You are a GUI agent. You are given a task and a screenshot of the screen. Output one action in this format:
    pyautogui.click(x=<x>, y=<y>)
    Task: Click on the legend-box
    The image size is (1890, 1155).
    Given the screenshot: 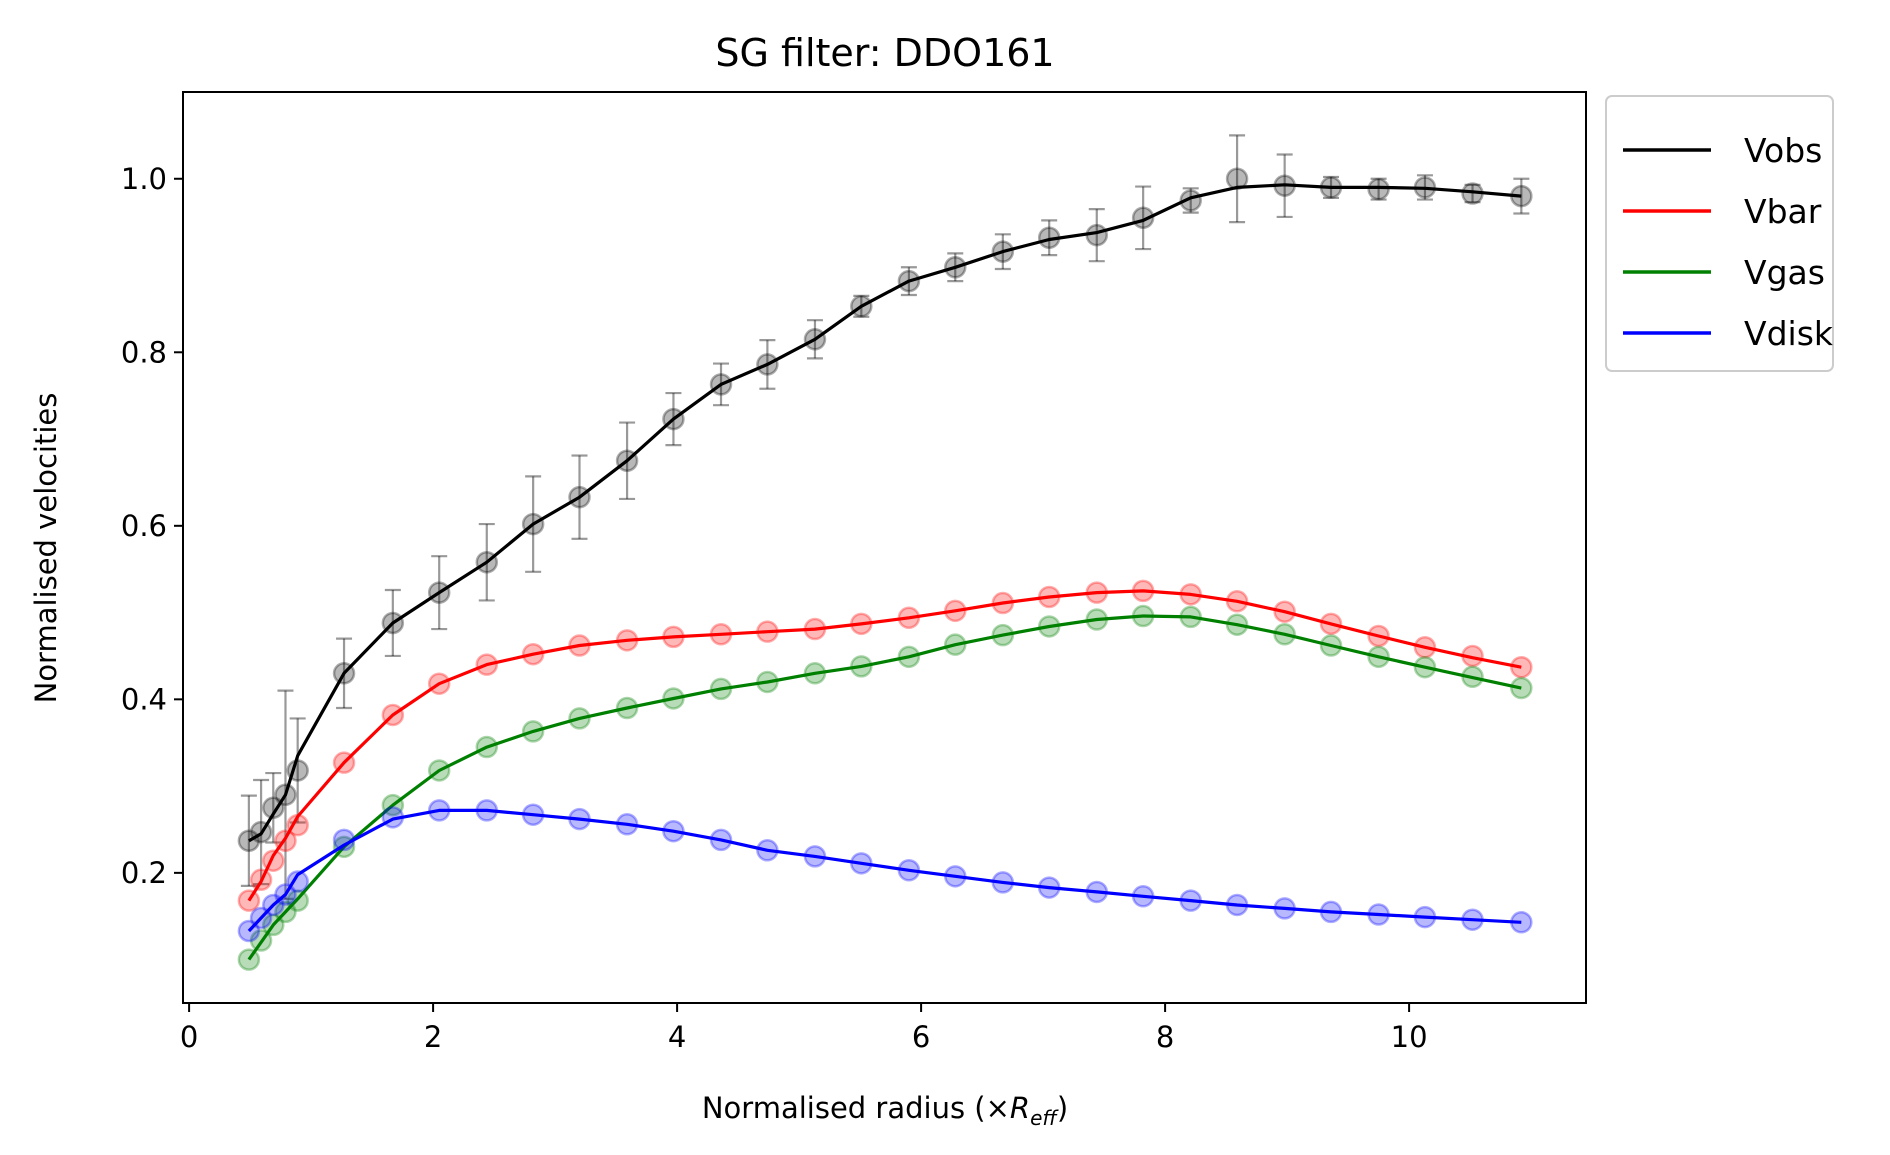 What is the action you would take?
    pyautogui.click(x=1719, y=233)
    